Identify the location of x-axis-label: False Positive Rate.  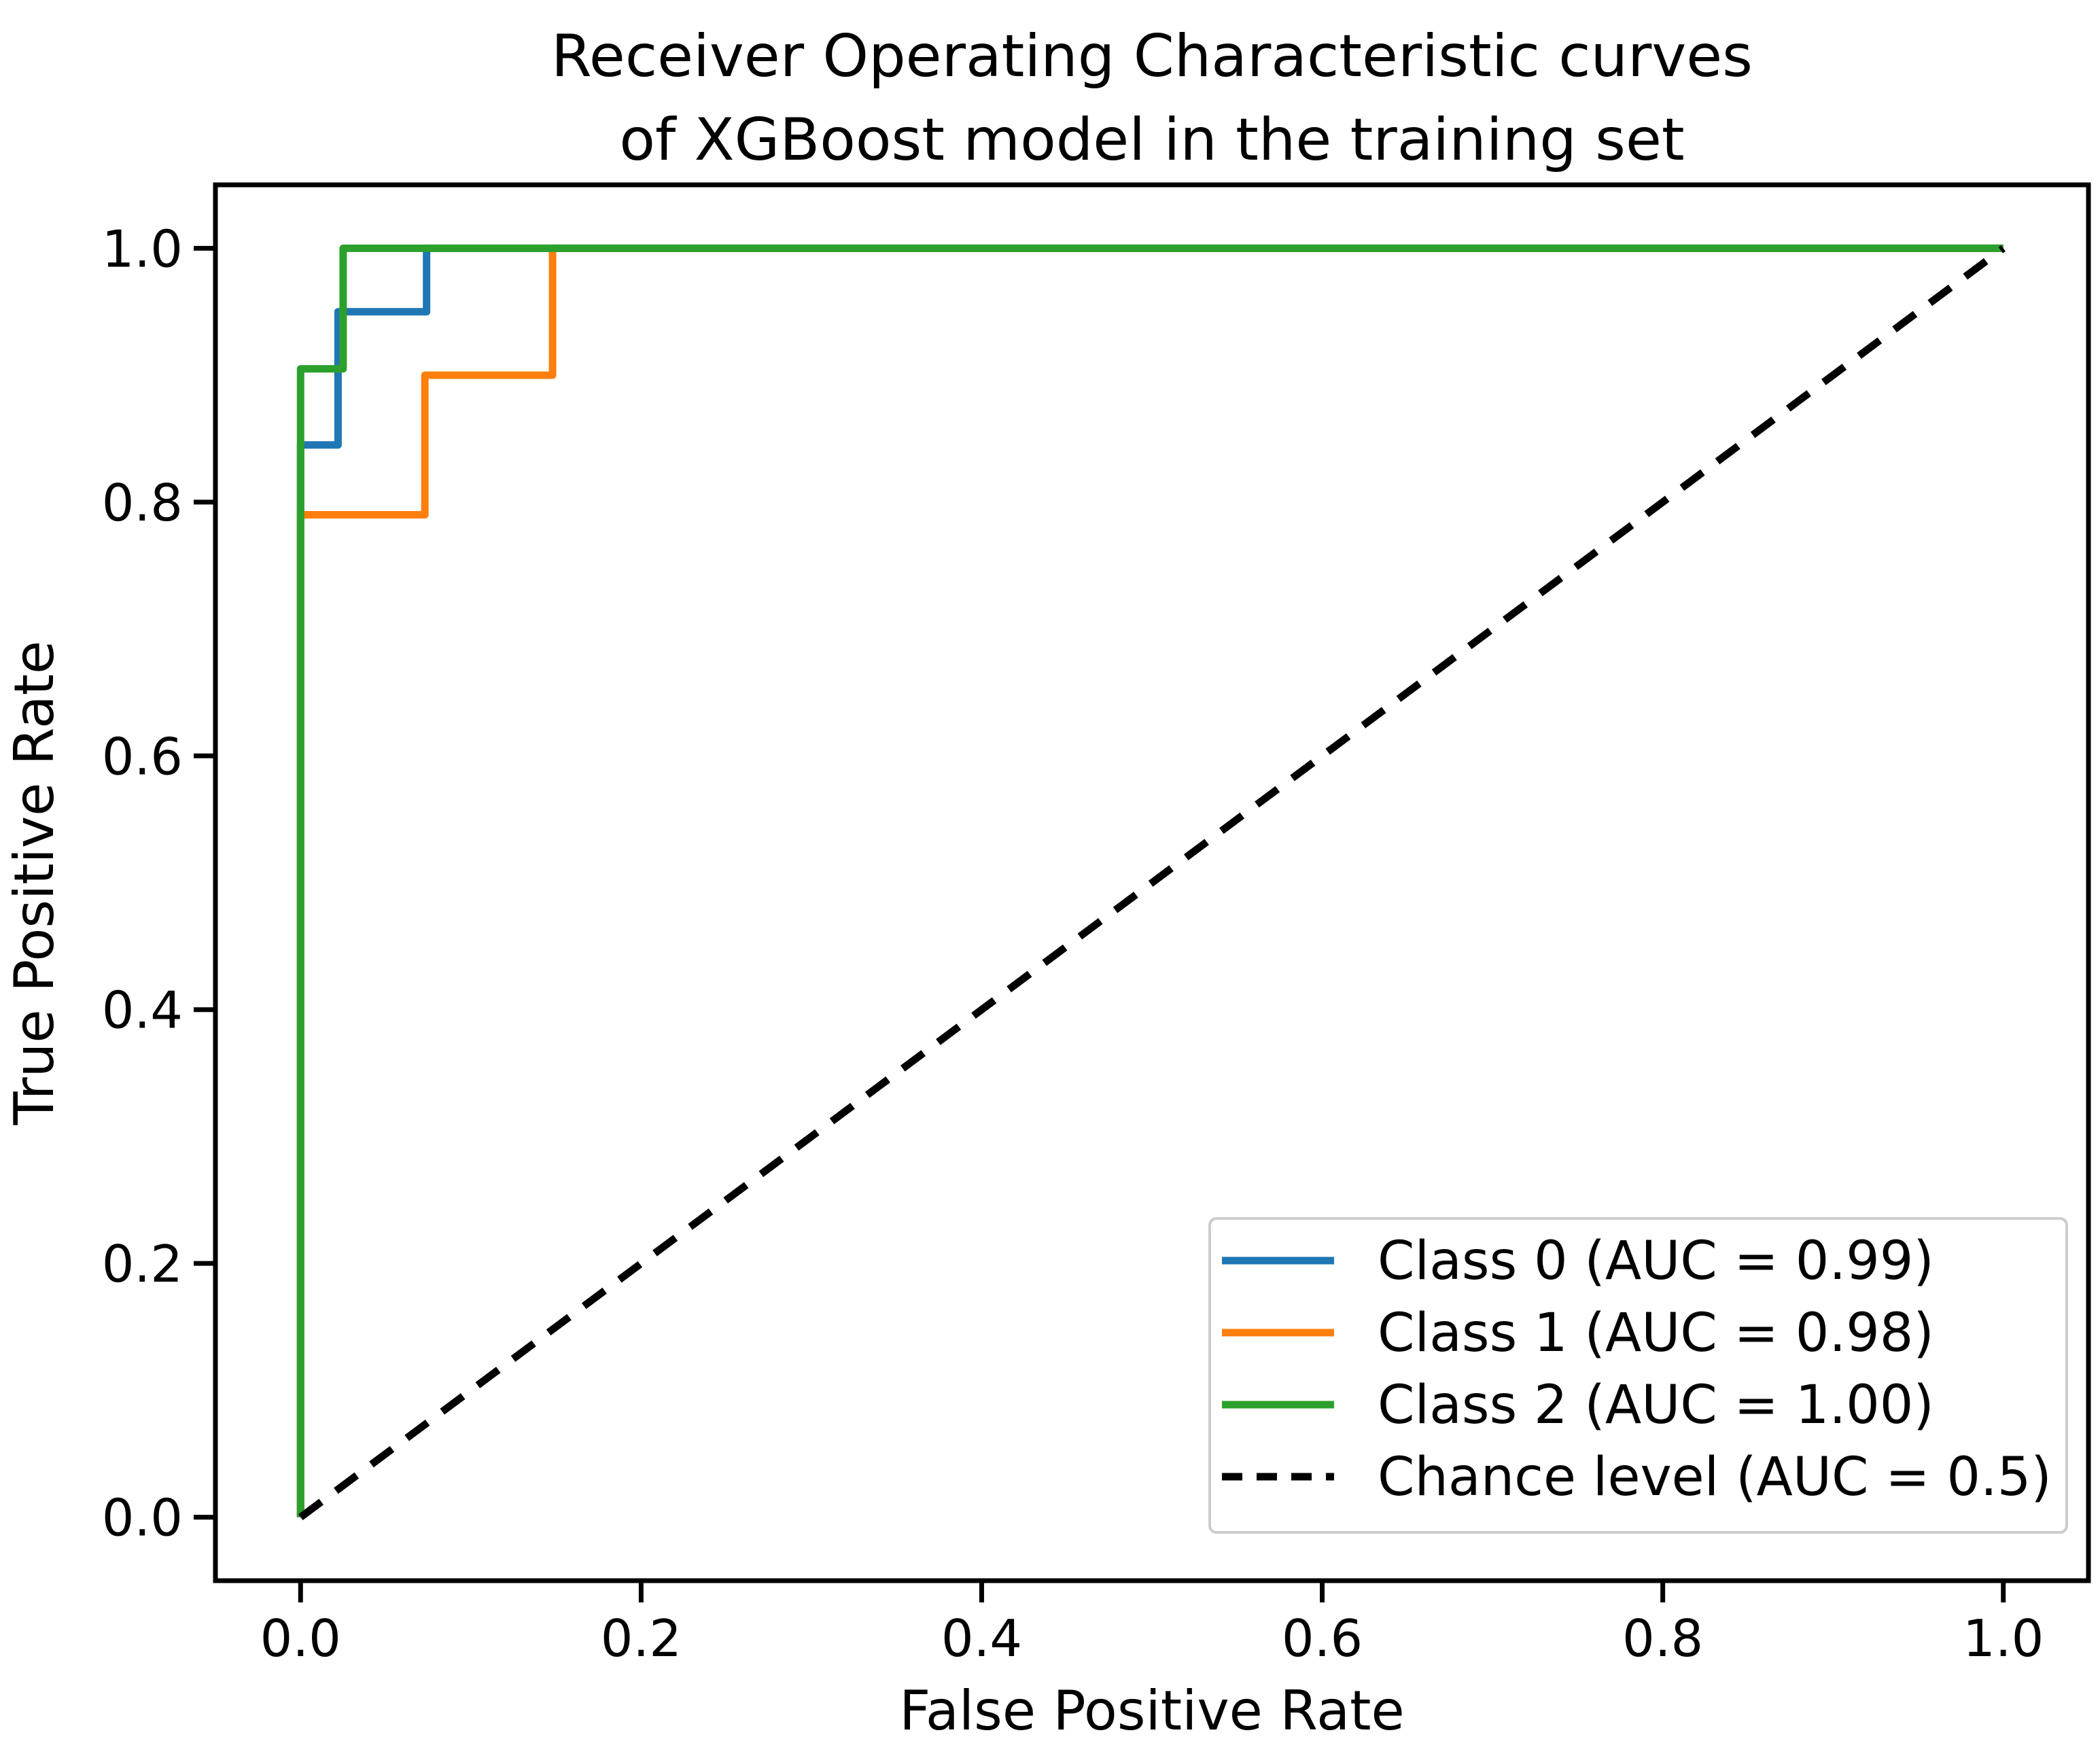
(1152, 1710).